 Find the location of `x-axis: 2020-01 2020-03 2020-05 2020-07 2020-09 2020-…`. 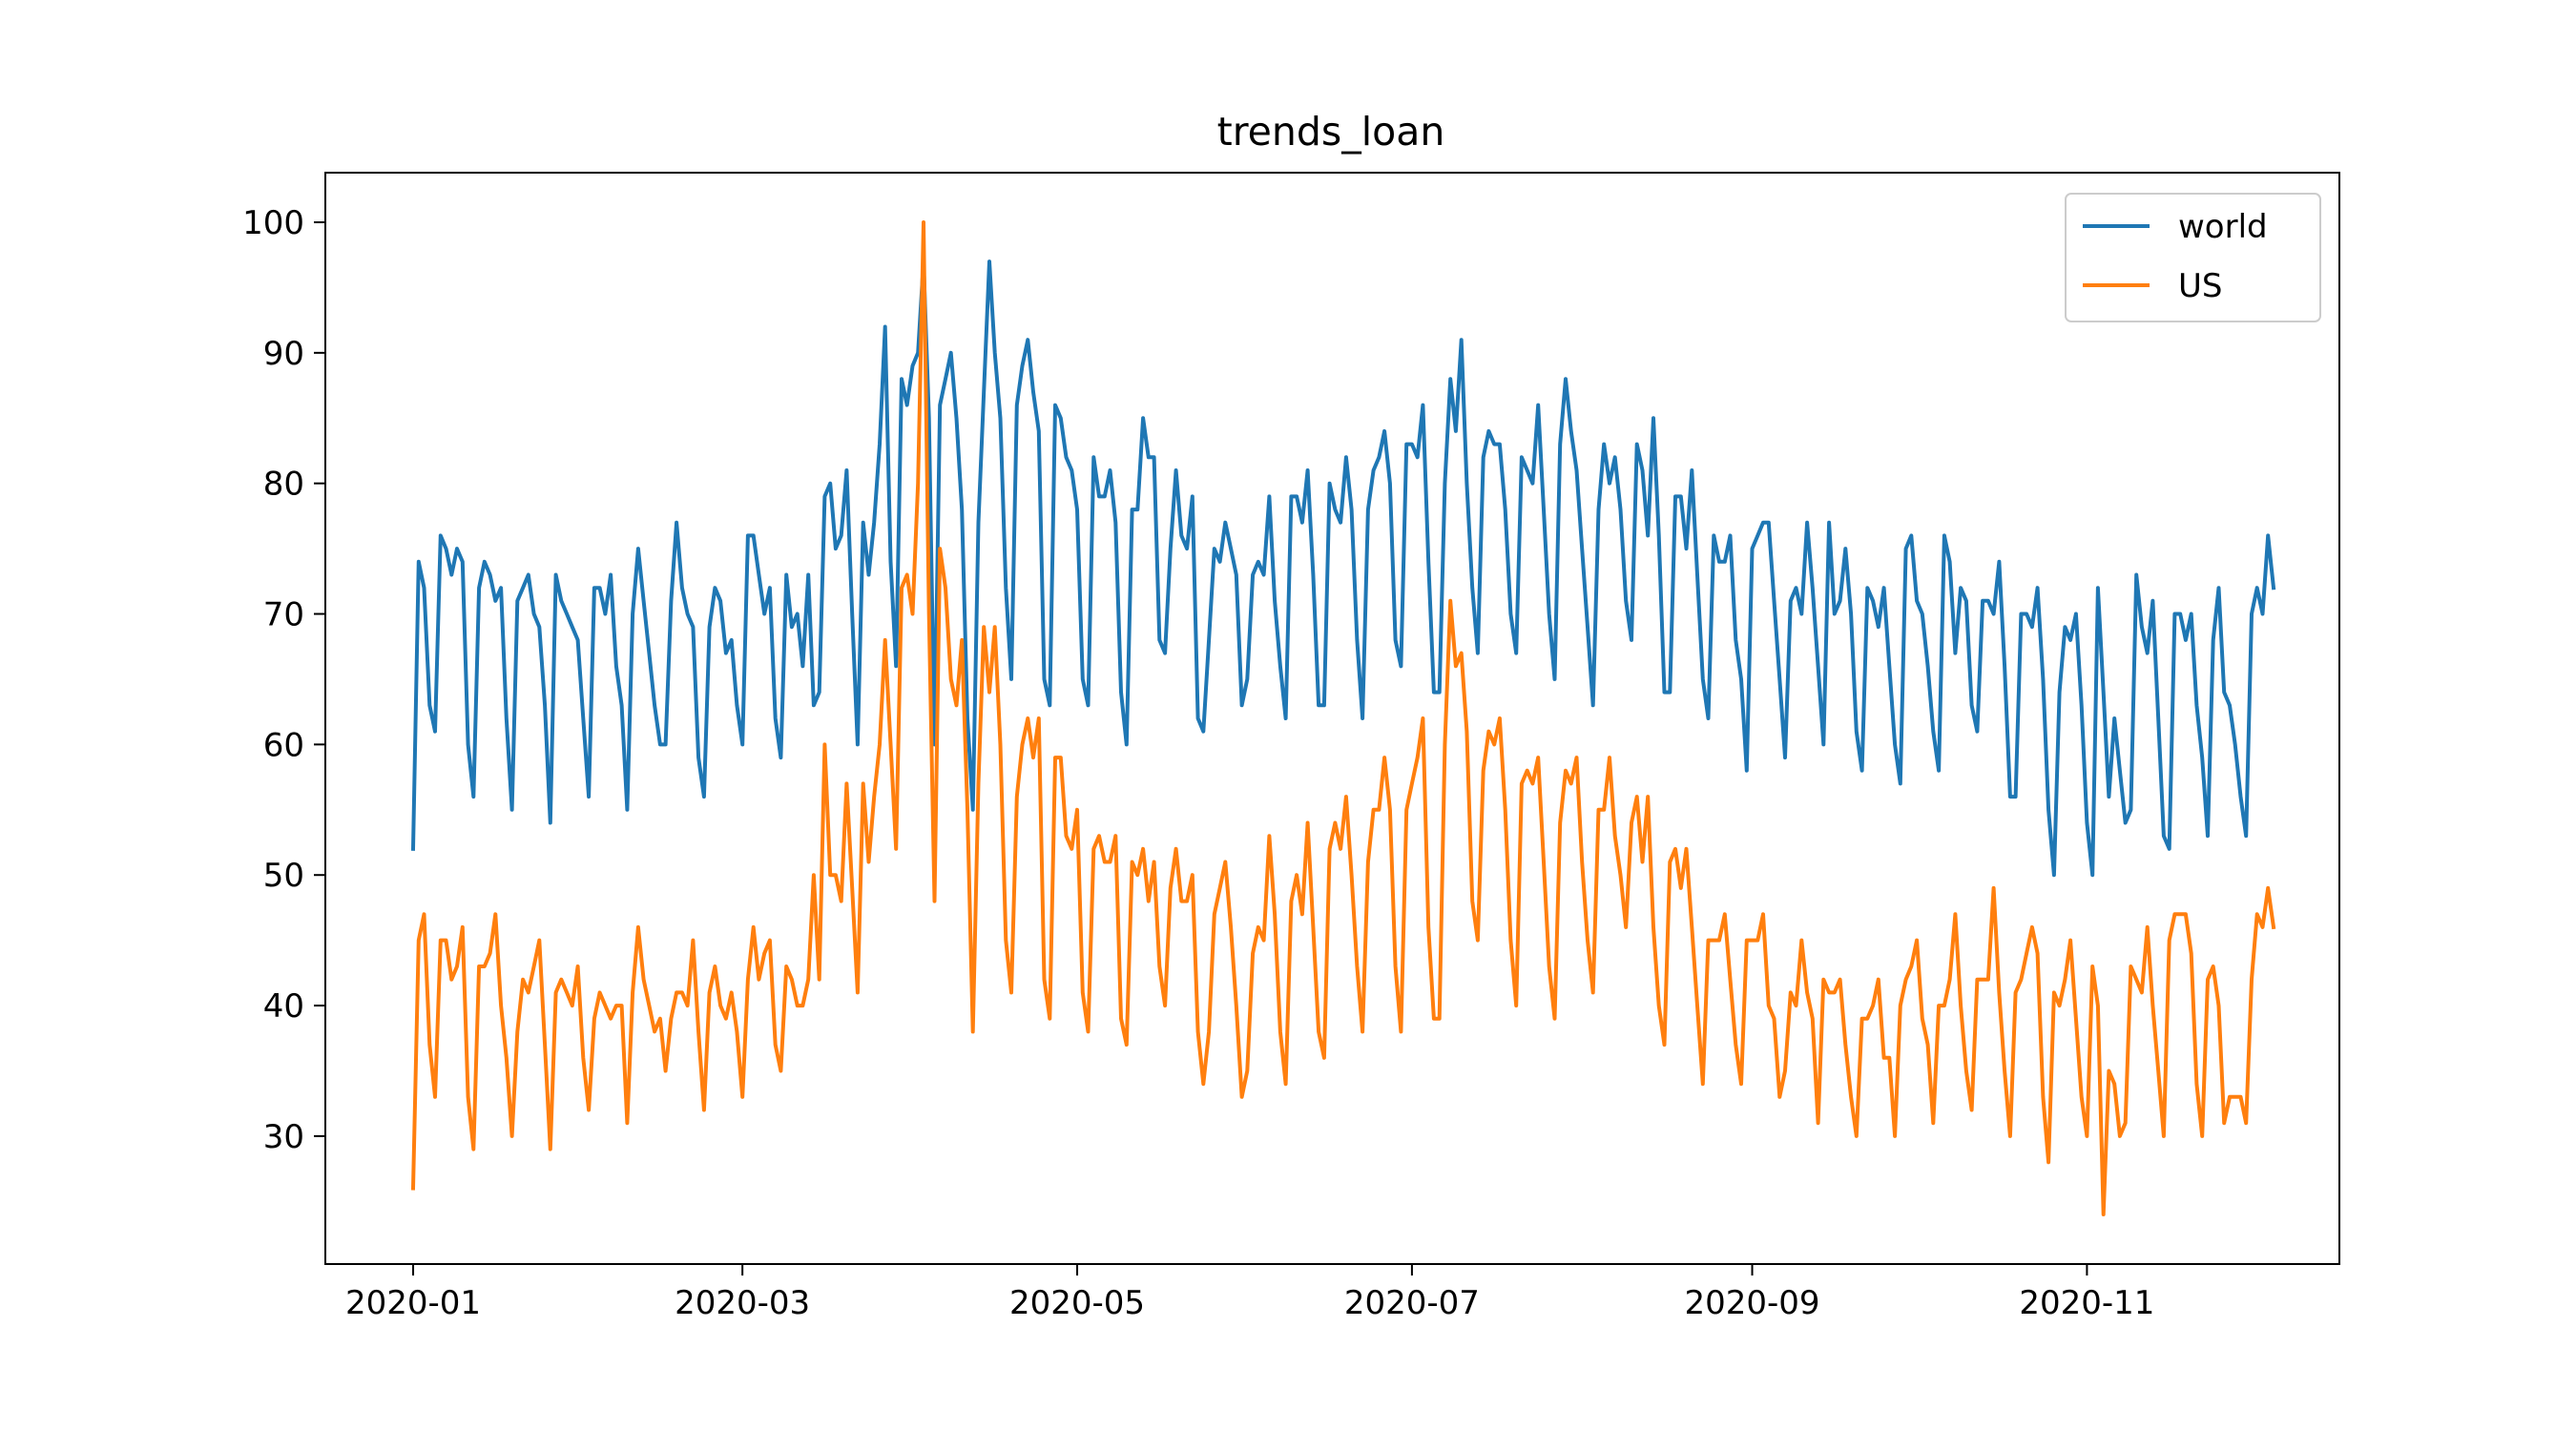

x-axis: 2020-01 2020-03 2020-05 2020-07 2020-09 2020-… is located at coordinates (1249, 1293).